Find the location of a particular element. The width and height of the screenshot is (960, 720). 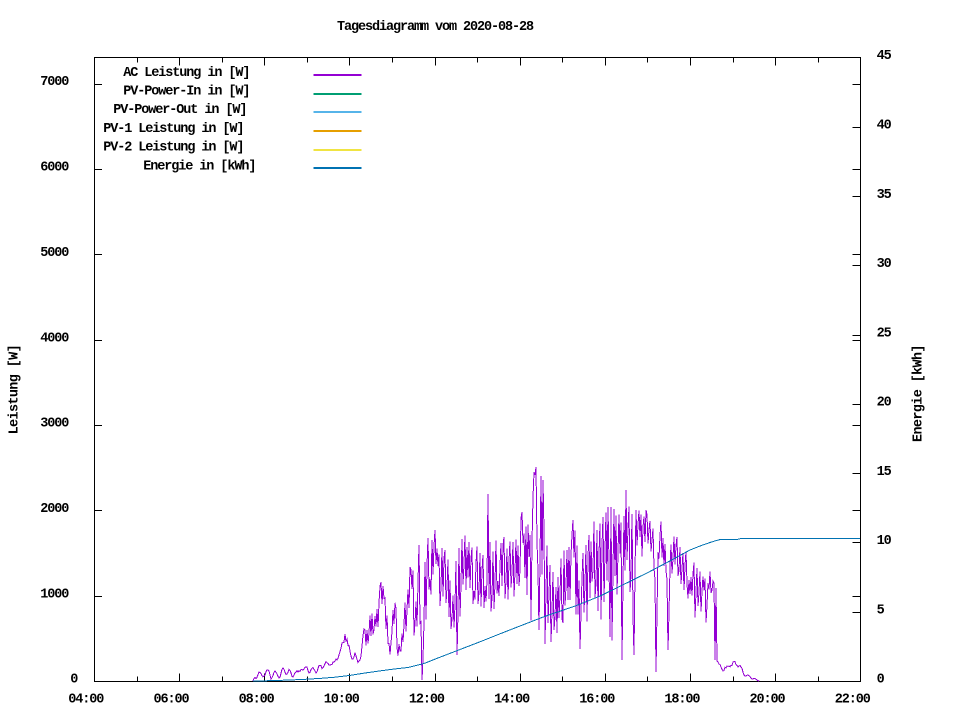

svg-text: 6000 is located at coordinates (54, 168).